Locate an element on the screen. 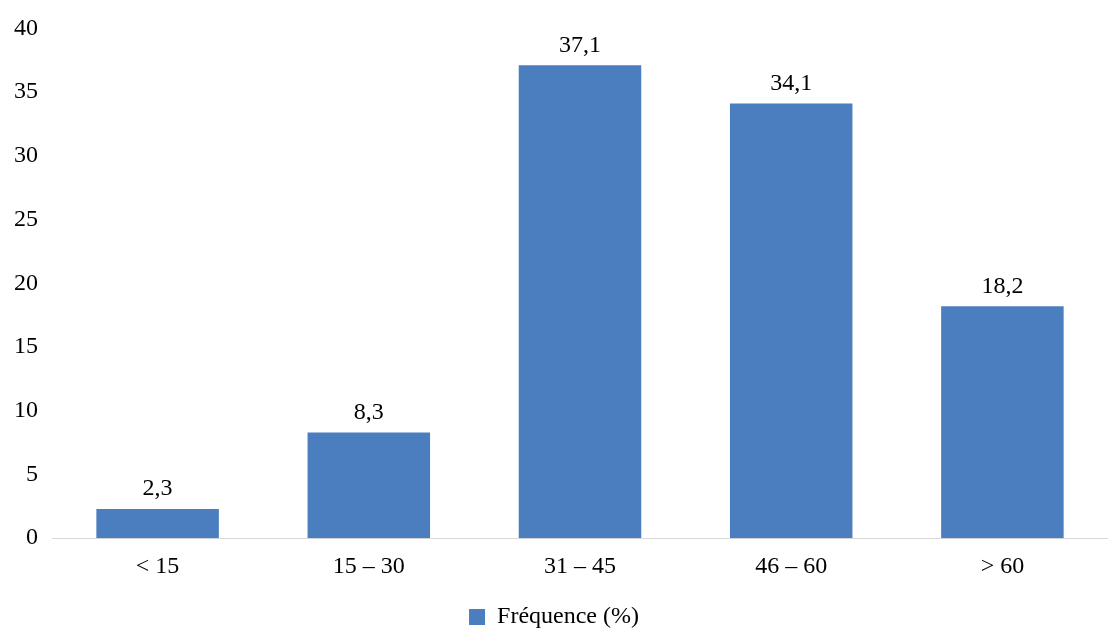 The width and height of the screenshot is (1108, 639). data-label: 18,2 is located at coordinates (1002, 284).